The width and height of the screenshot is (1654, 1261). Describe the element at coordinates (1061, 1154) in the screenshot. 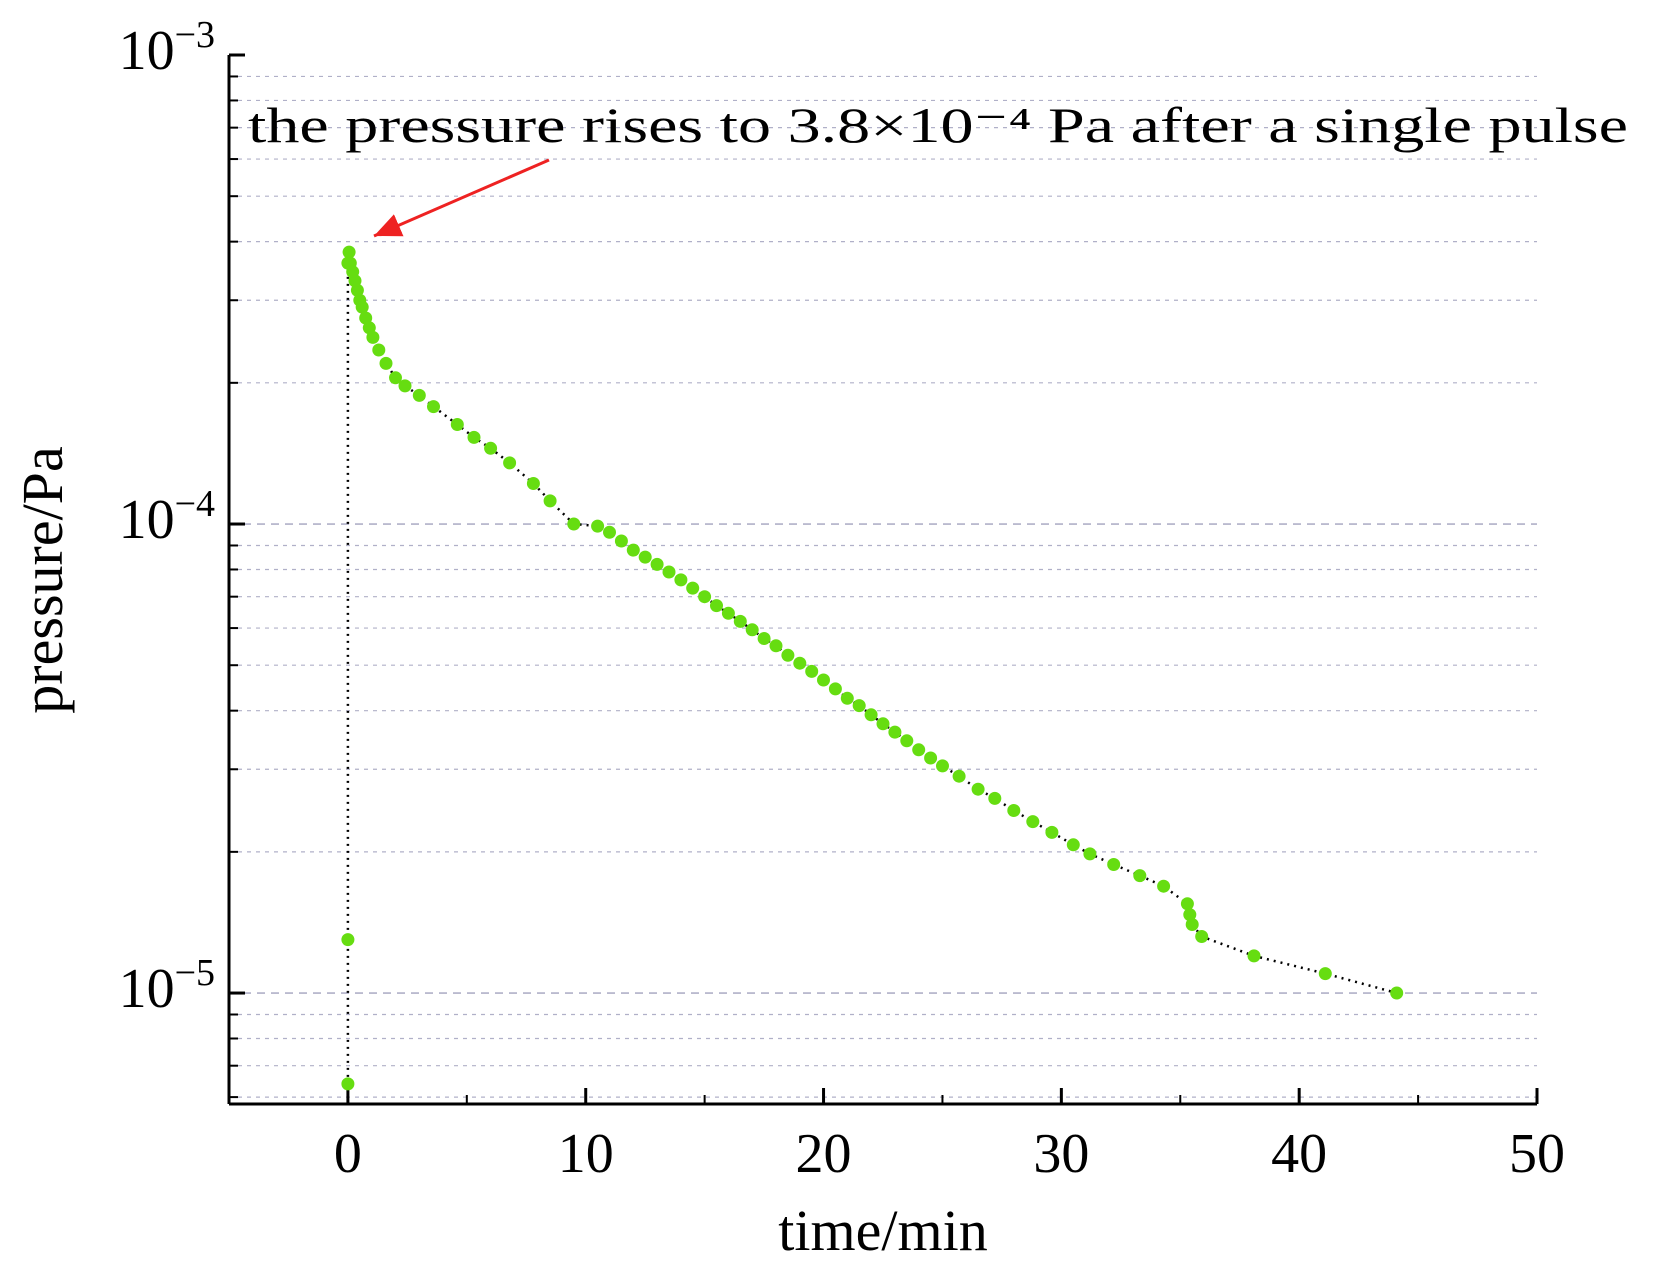

I see `x-tick-label: 30` at that location.